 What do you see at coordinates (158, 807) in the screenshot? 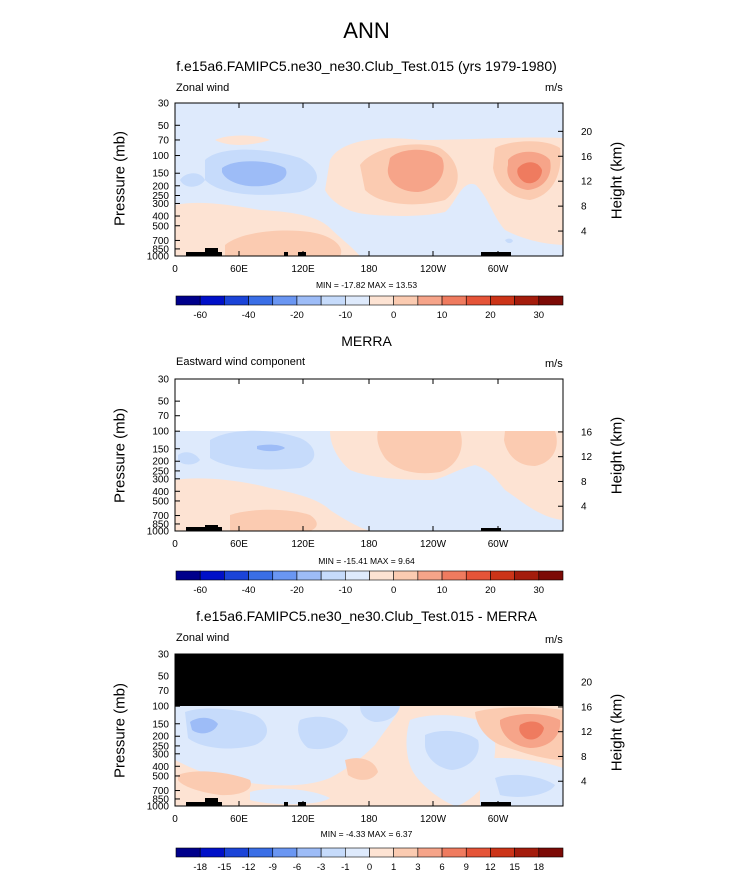
I see `panel-3-y-tick-label: 1000` at bounding box center [158, 807].